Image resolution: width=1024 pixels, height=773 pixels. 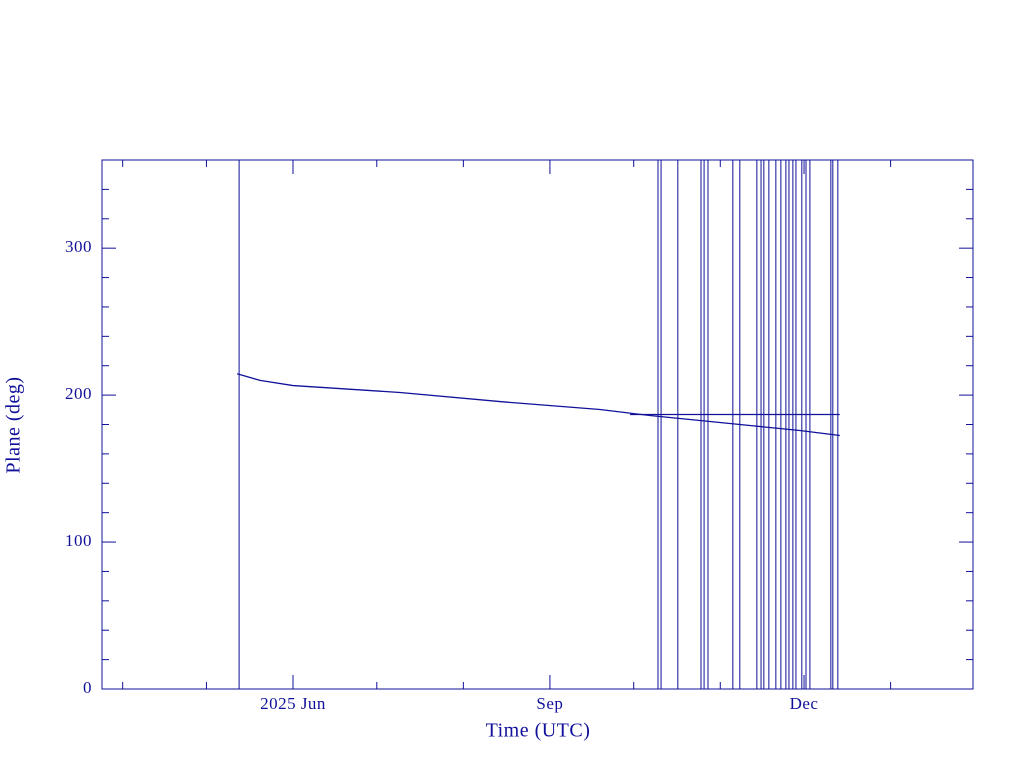 What do you see at coordinates (78, 540) in the screenshot?
I see `y-tick-label: 100` at bounding box center [78, 540].